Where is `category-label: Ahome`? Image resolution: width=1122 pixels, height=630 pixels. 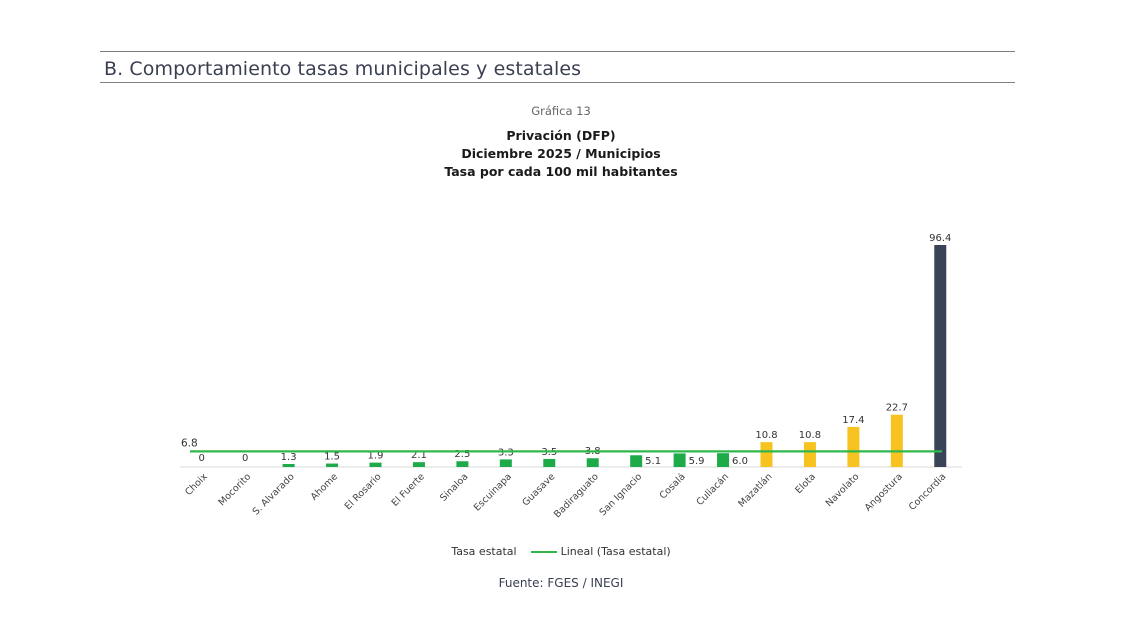 category-label: Ahome is located at coordinates (325, 487).